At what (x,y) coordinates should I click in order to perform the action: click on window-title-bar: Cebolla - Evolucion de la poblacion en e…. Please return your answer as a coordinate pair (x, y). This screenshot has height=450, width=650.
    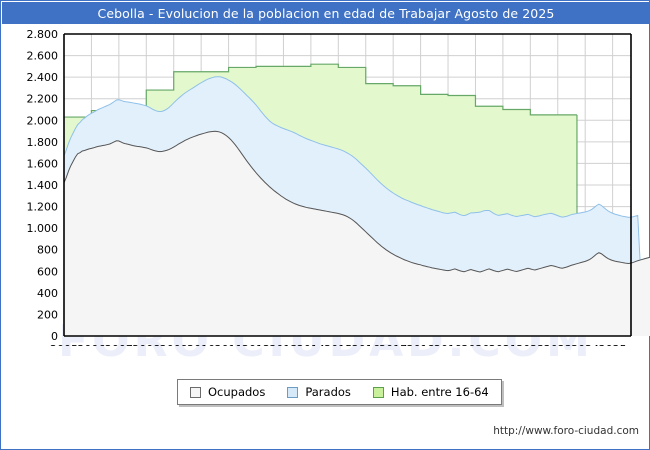
    Looking at the image, I should click on (326, 13).